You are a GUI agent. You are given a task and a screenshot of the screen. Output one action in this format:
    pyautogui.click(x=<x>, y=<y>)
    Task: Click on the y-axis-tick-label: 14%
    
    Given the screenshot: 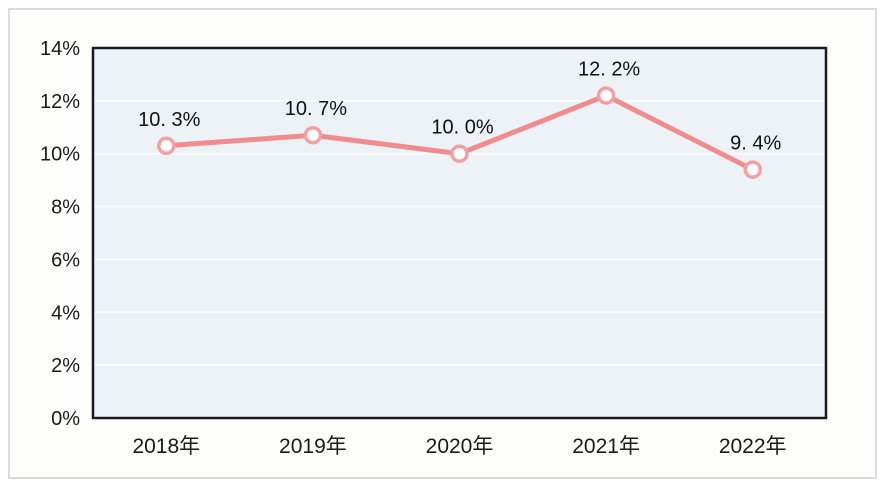 What is the action you would take?
    pyautogui.click(x=60, y=49)
    